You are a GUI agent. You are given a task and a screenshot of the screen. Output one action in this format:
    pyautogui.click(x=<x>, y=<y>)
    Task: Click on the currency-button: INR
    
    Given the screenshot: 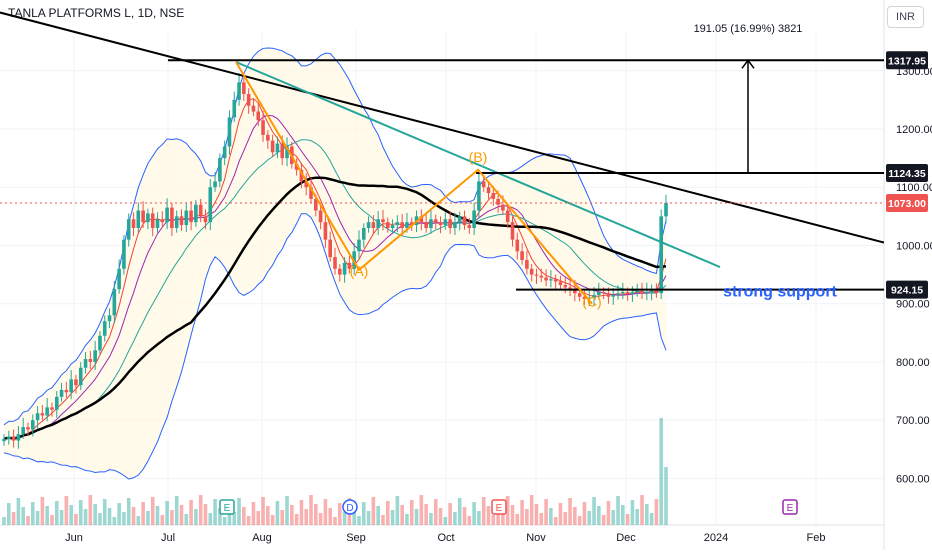 What is the action you would take?
    pyautogui.click(x=905, y=17)
    